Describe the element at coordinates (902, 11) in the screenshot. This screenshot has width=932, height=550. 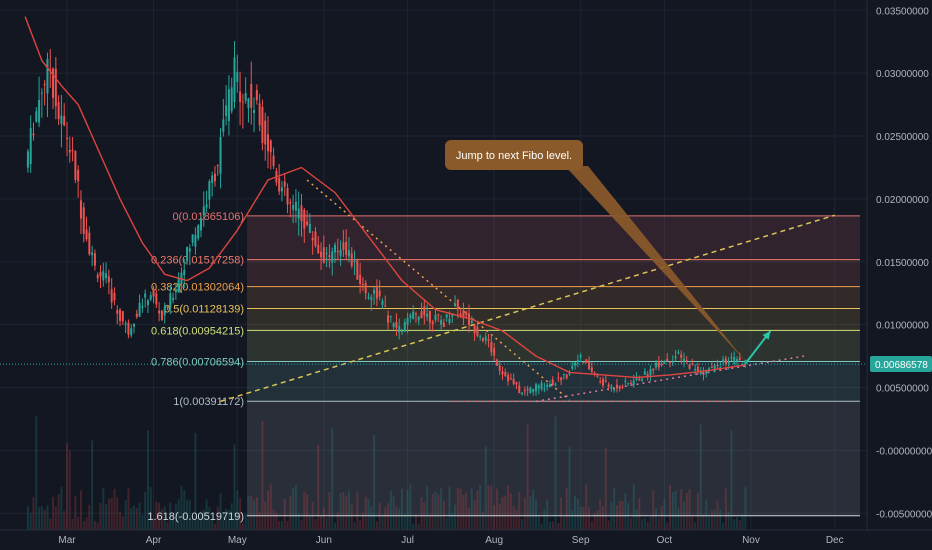
I see `y-tick-label: 0.03500000` at that location.